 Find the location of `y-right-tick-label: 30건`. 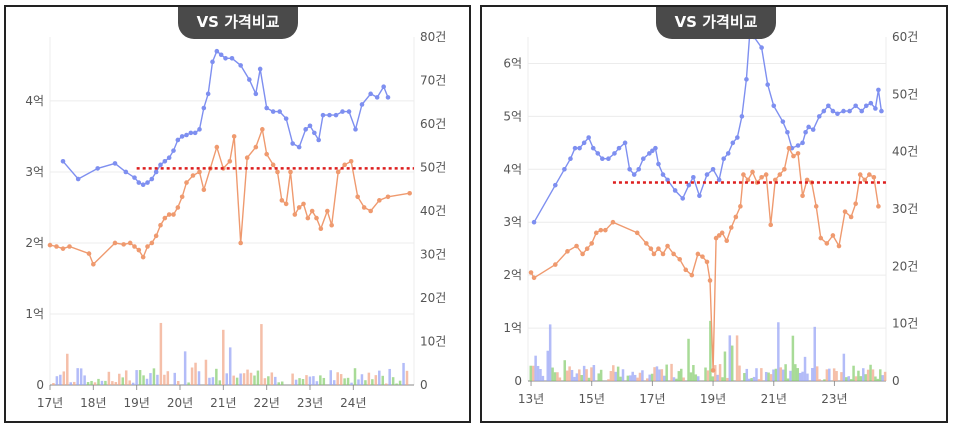

y-right-tick-label: 30건 is located at coordinates (433, 255).